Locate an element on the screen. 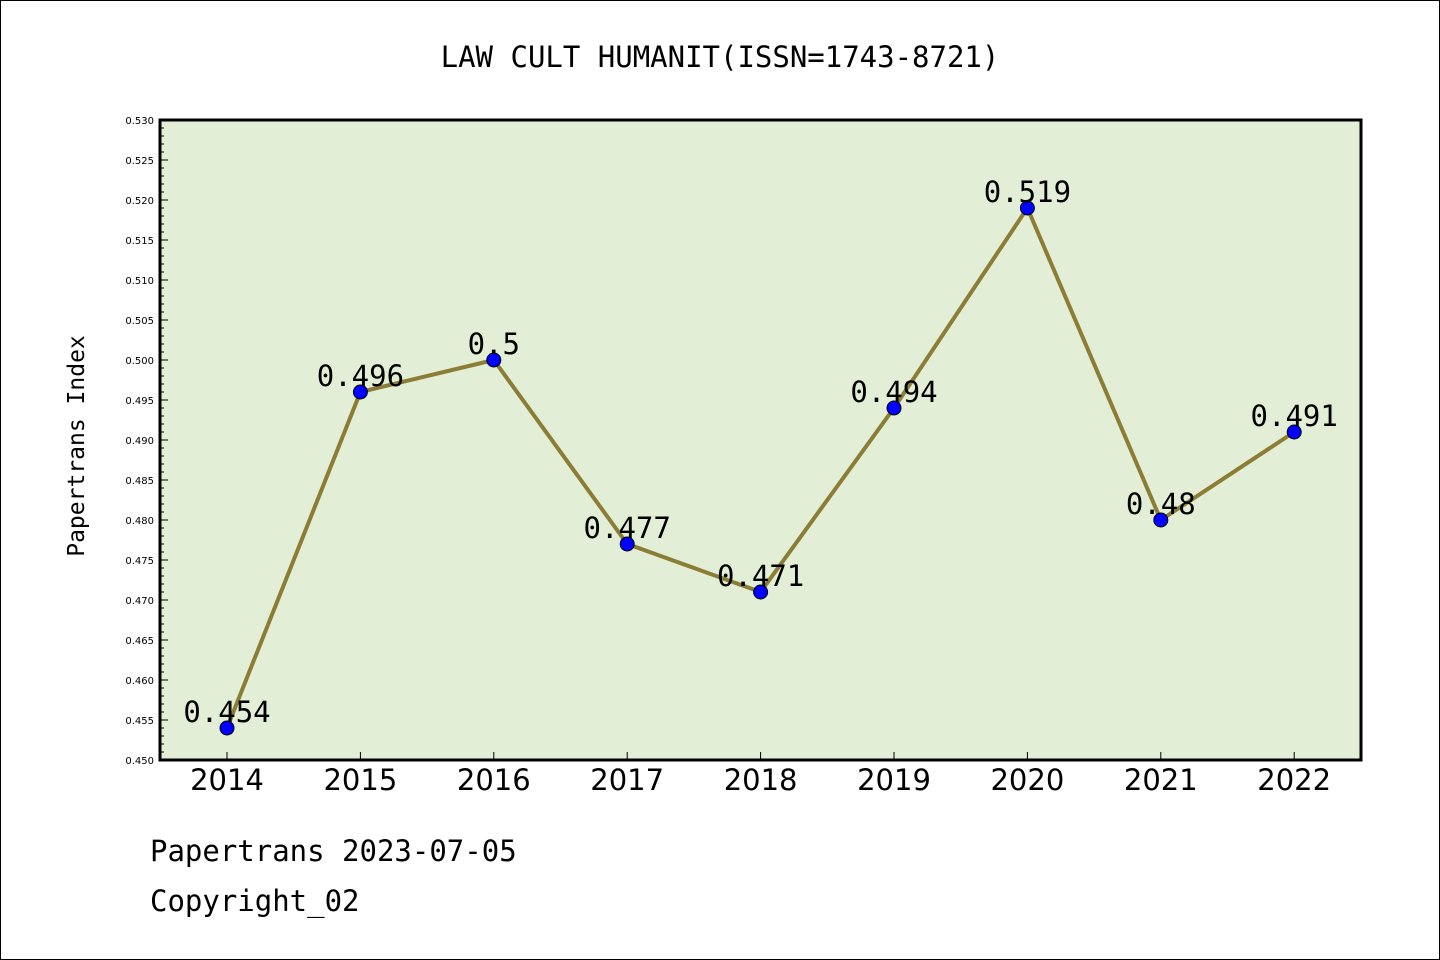 This screenshot has height=960, width=1440. data-label: 0.454 is located at coordinates (226, 712).